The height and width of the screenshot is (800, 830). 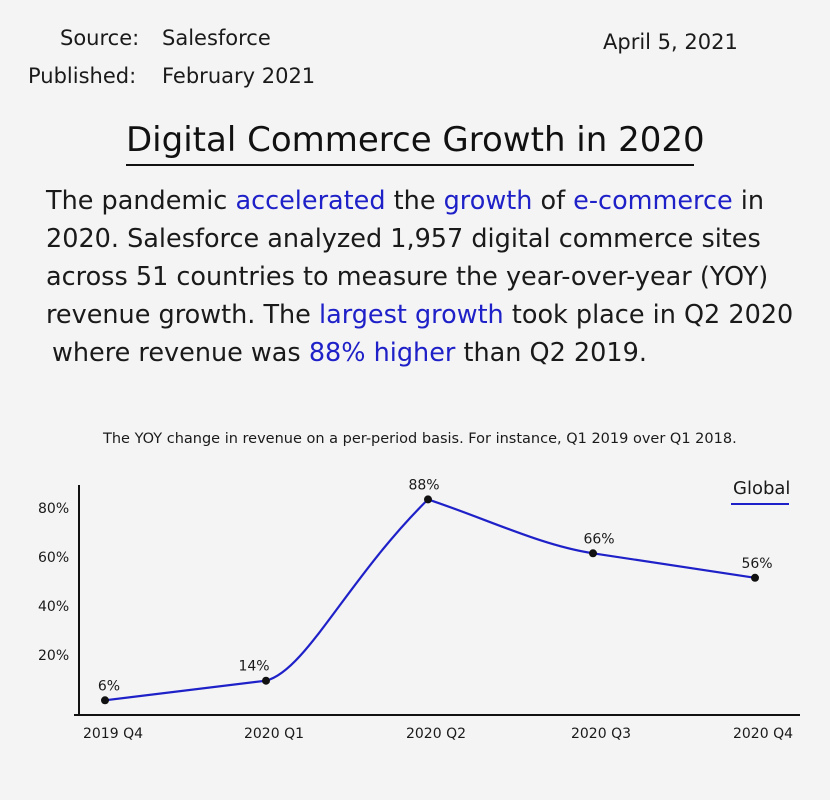 What do you see at coordinates (415, 143) in the screenshot?
I see `page-title: Digital Commerce Growth in 2020` at bounding box center [415, 143].